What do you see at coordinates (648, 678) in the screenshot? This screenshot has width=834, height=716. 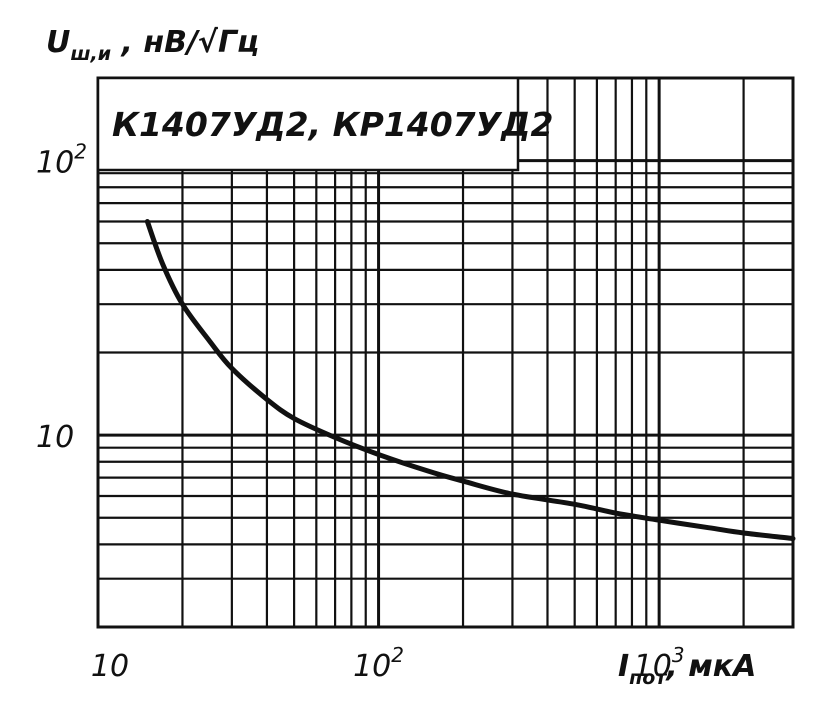 I see `x-axis-subscript: пот` at bounding box center [648, 678].